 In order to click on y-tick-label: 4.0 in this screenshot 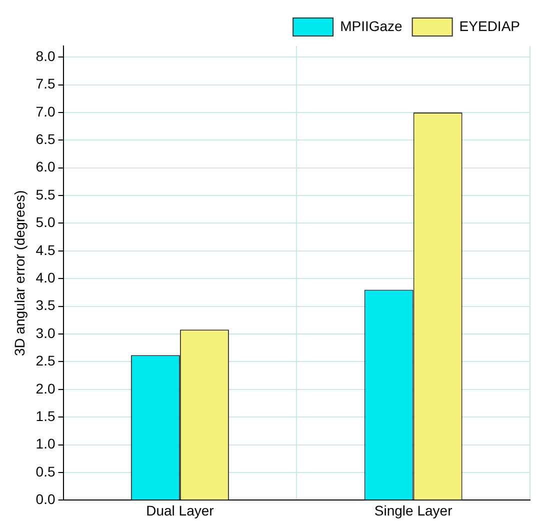, I will do `click(46, 278)`.